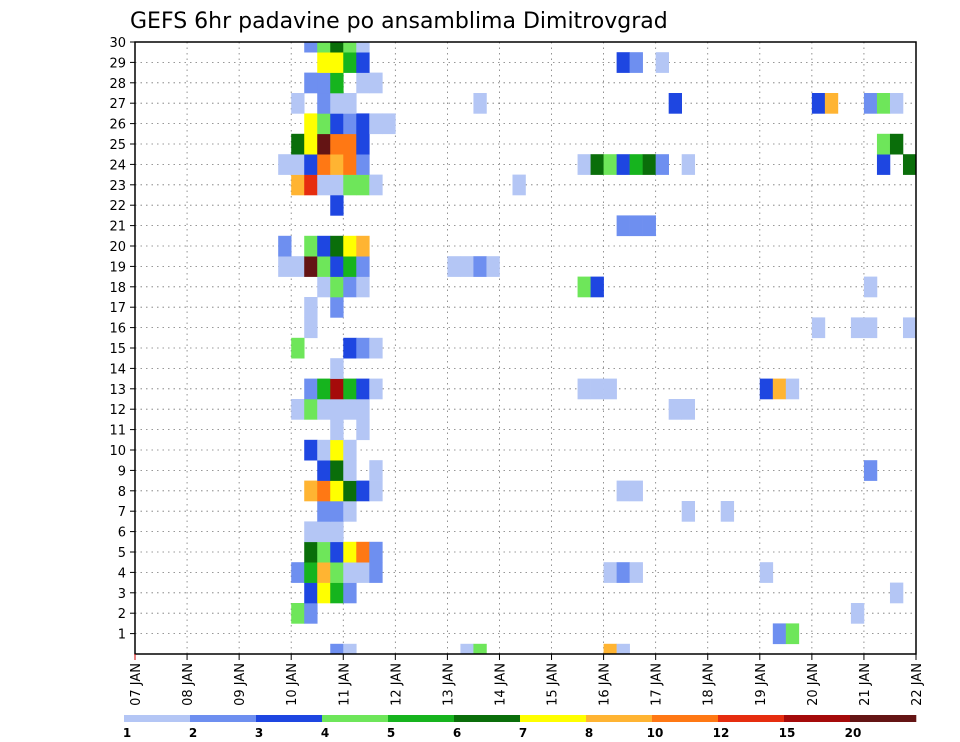 This screenshot has height=742, width=960. Describe the element at coordinates (117, 267) in the screenshot. I see `y-tick-label: 19` at that location.